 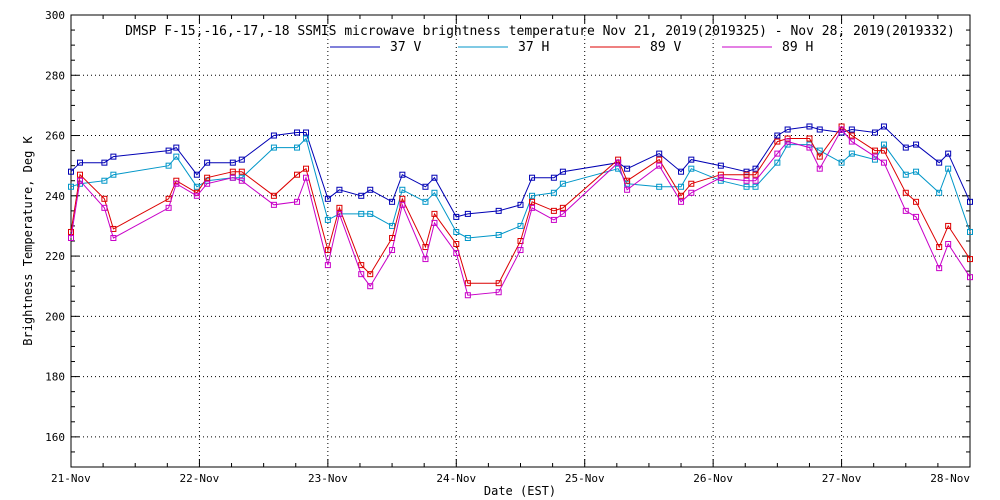 I want to click on x-tick-label: 26-Nov, so click(x=713, y=478).